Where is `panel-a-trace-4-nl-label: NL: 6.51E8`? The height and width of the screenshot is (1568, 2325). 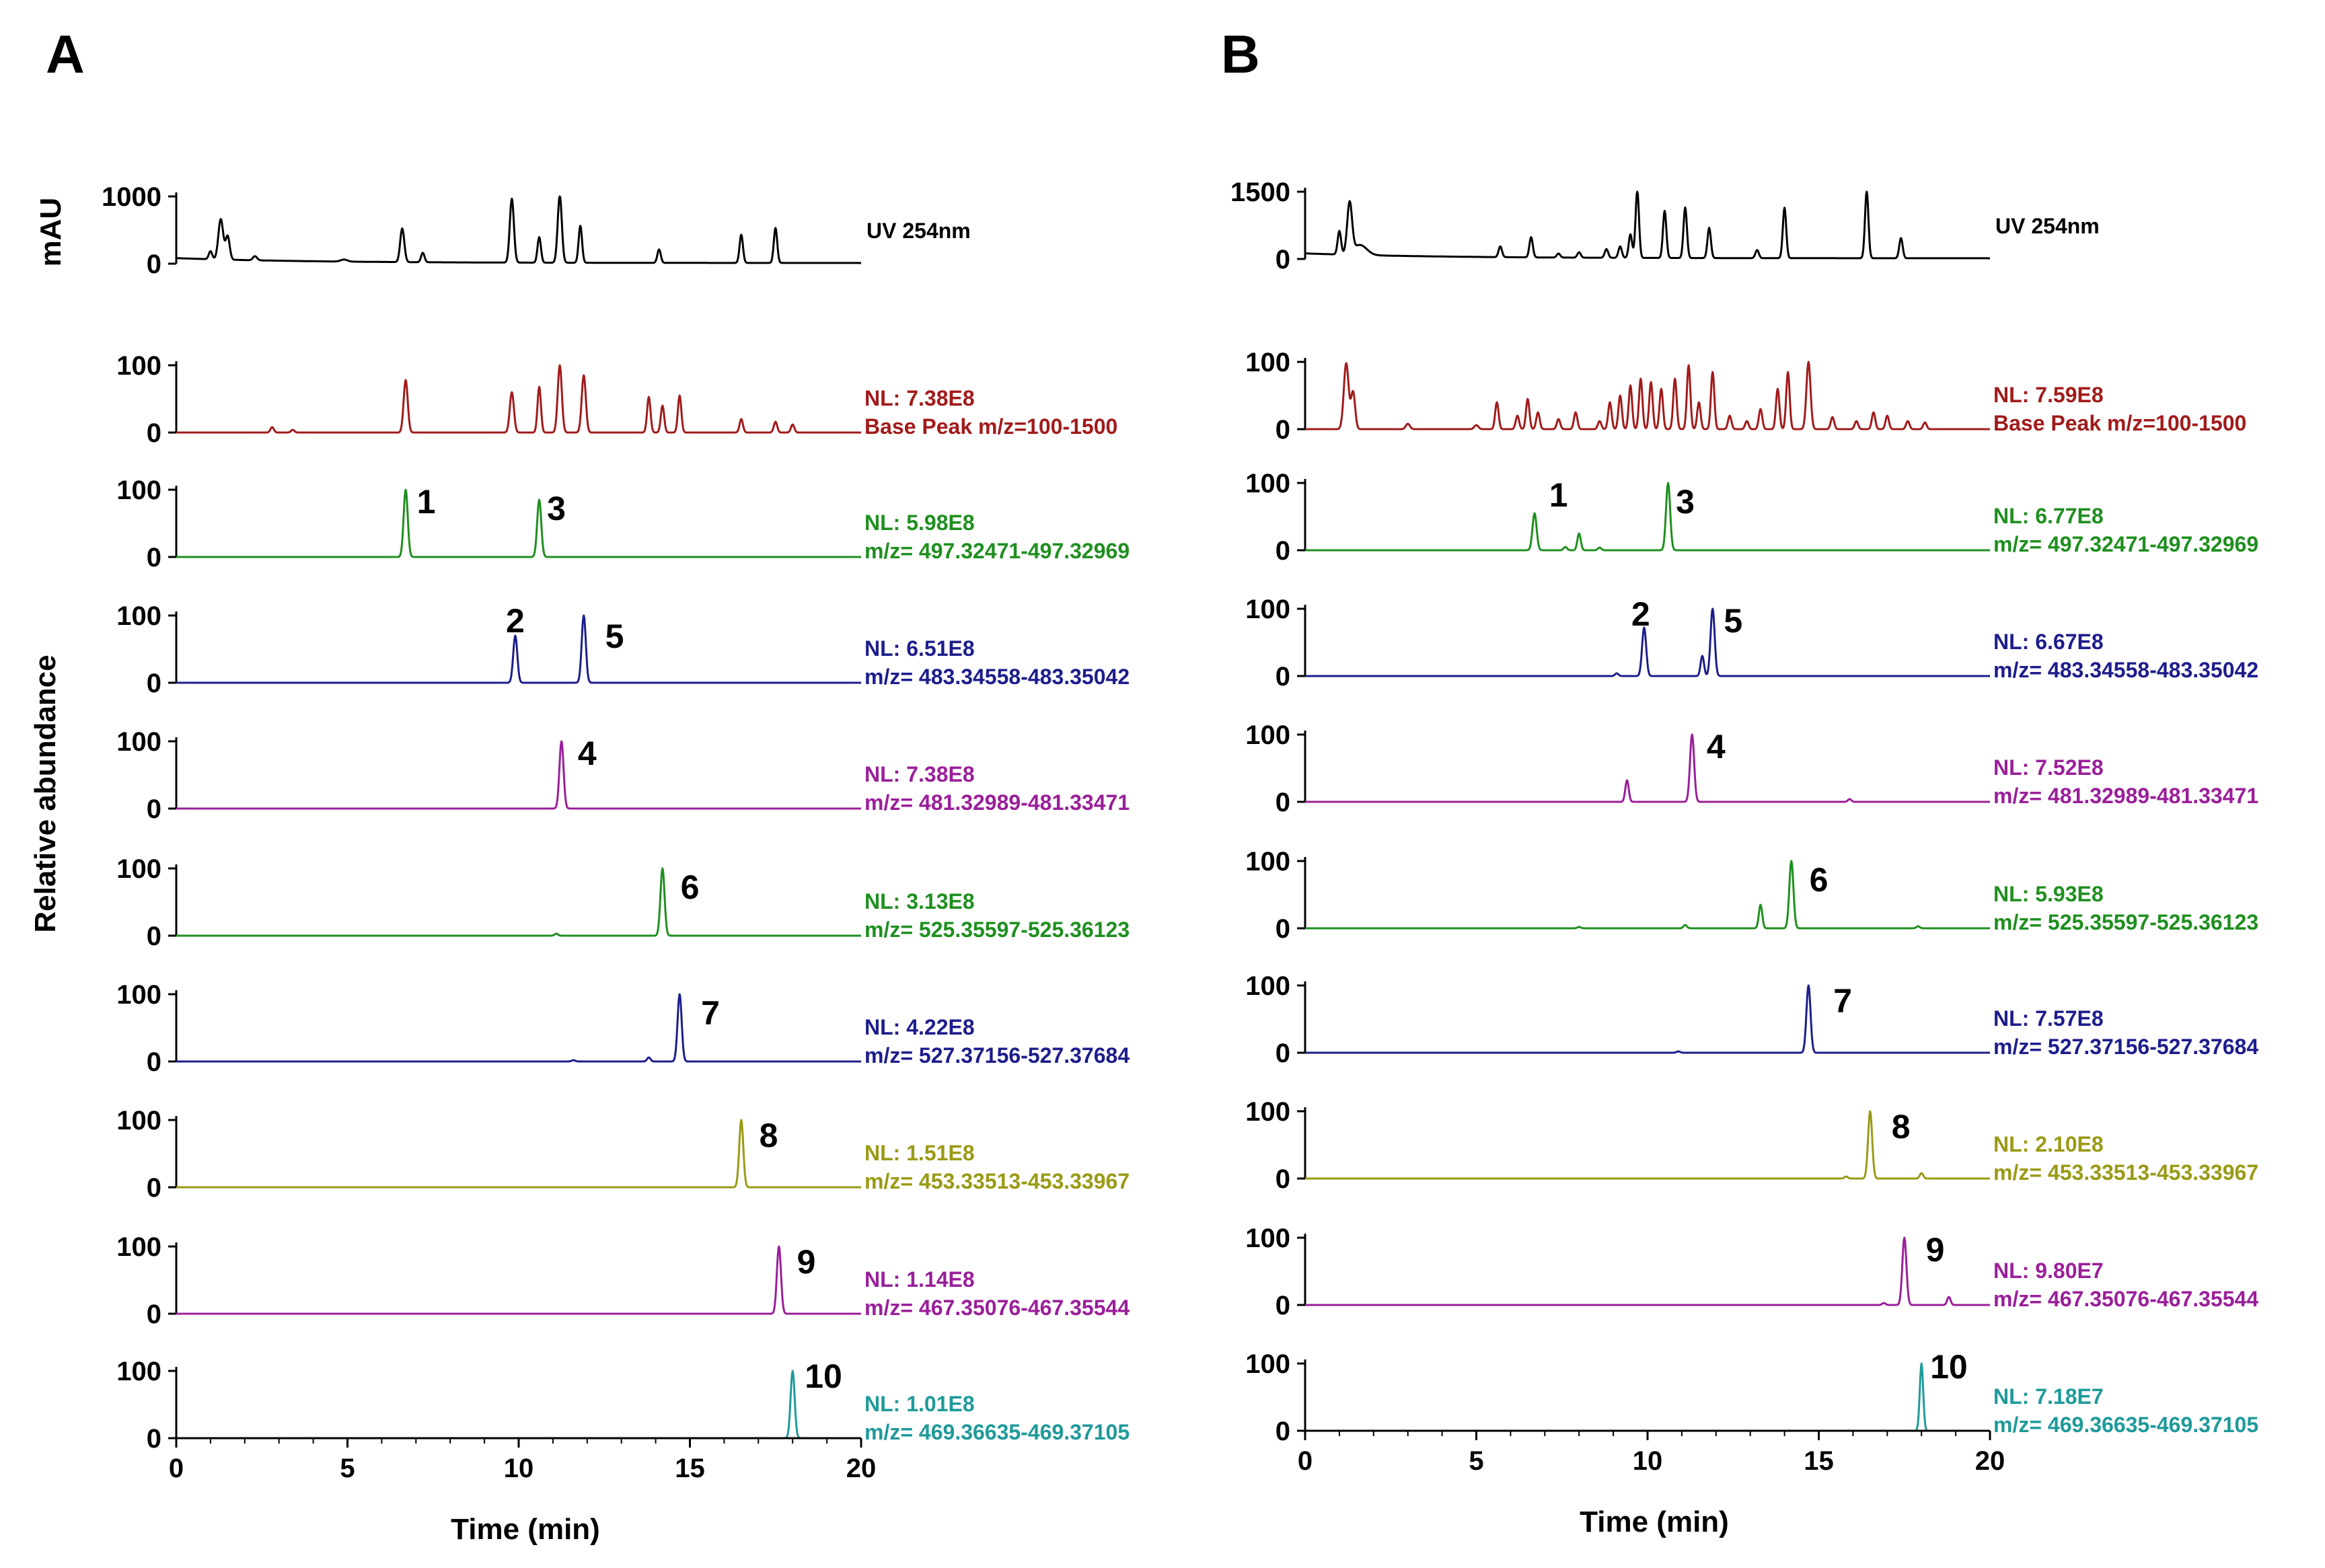 panel-a-trace-4-nl-label: NL: 6.51E8 is located at coordinates (920, 648).